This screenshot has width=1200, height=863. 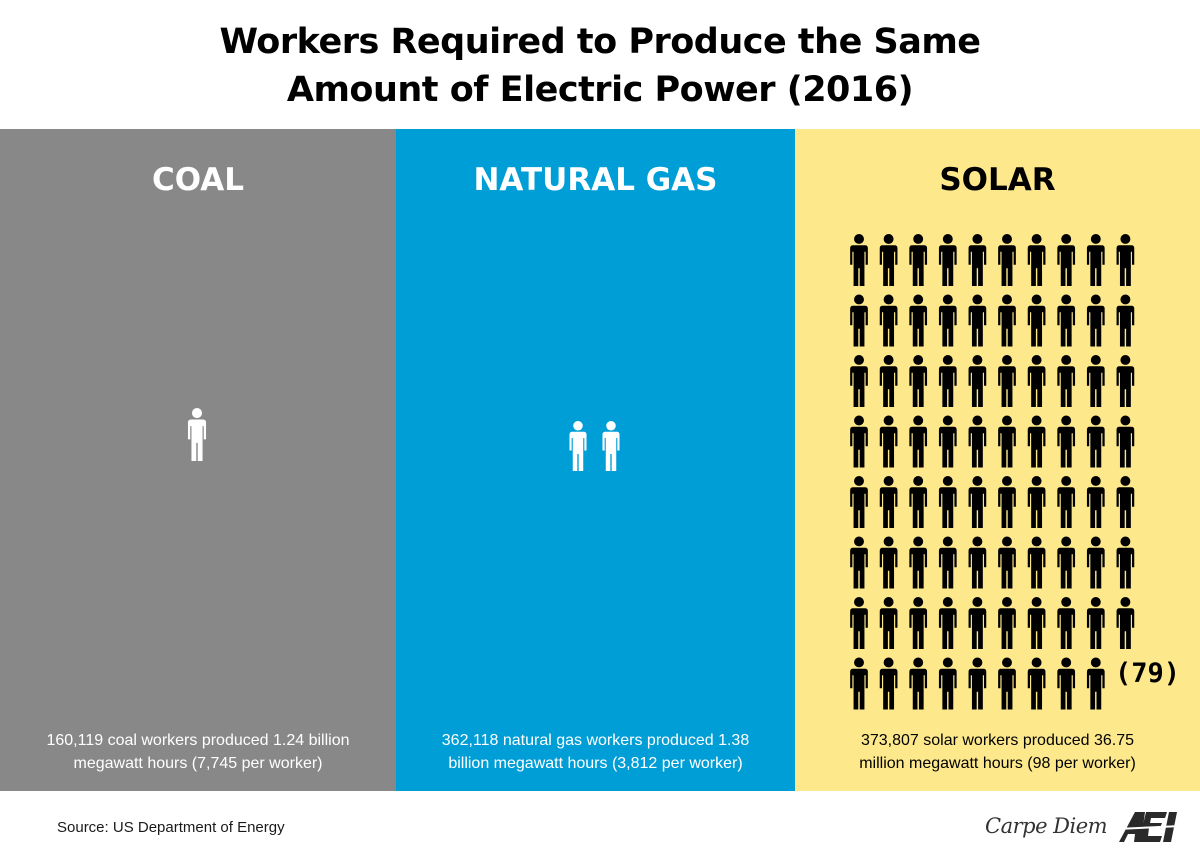 What do you see at coordinates (600, 90) in the screenshot?
I see `chart-title-line-2: Amount of Electric Power (2016)` at bounding box center [600, 90].